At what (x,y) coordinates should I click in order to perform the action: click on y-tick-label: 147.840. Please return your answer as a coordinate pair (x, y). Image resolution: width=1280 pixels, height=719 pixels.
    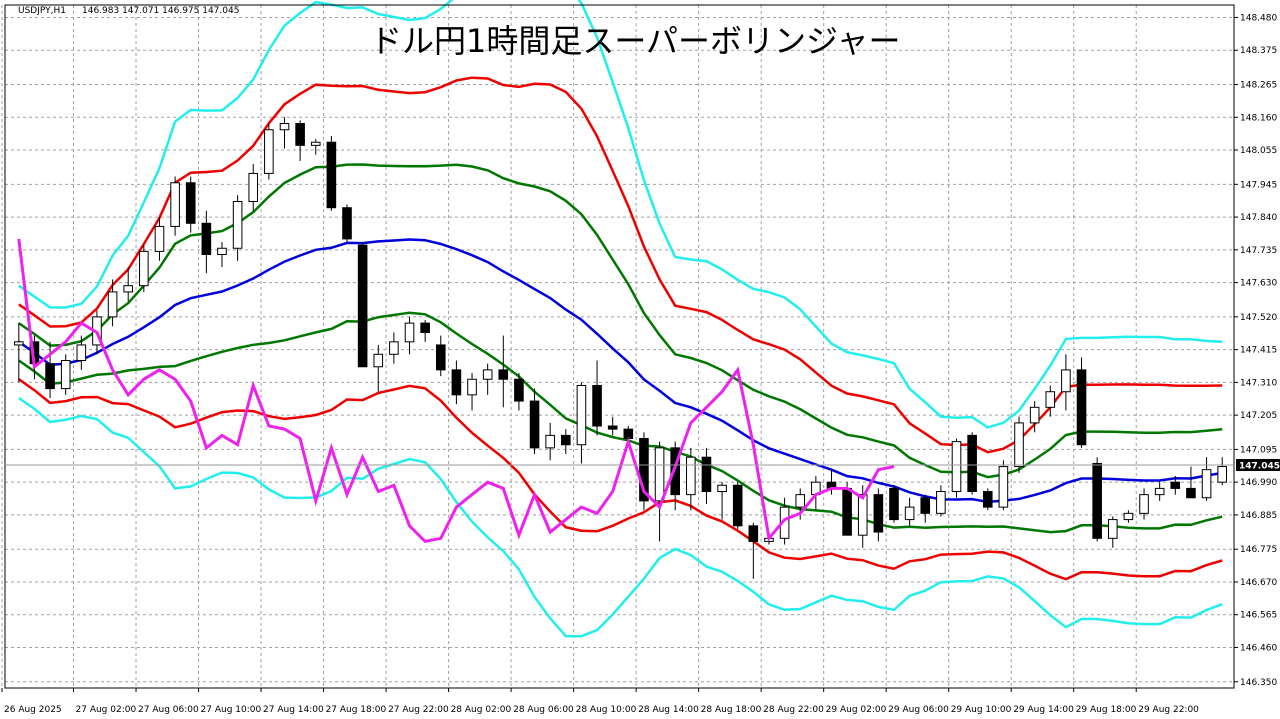
    Looking at the image, I should click on (1258, 218).